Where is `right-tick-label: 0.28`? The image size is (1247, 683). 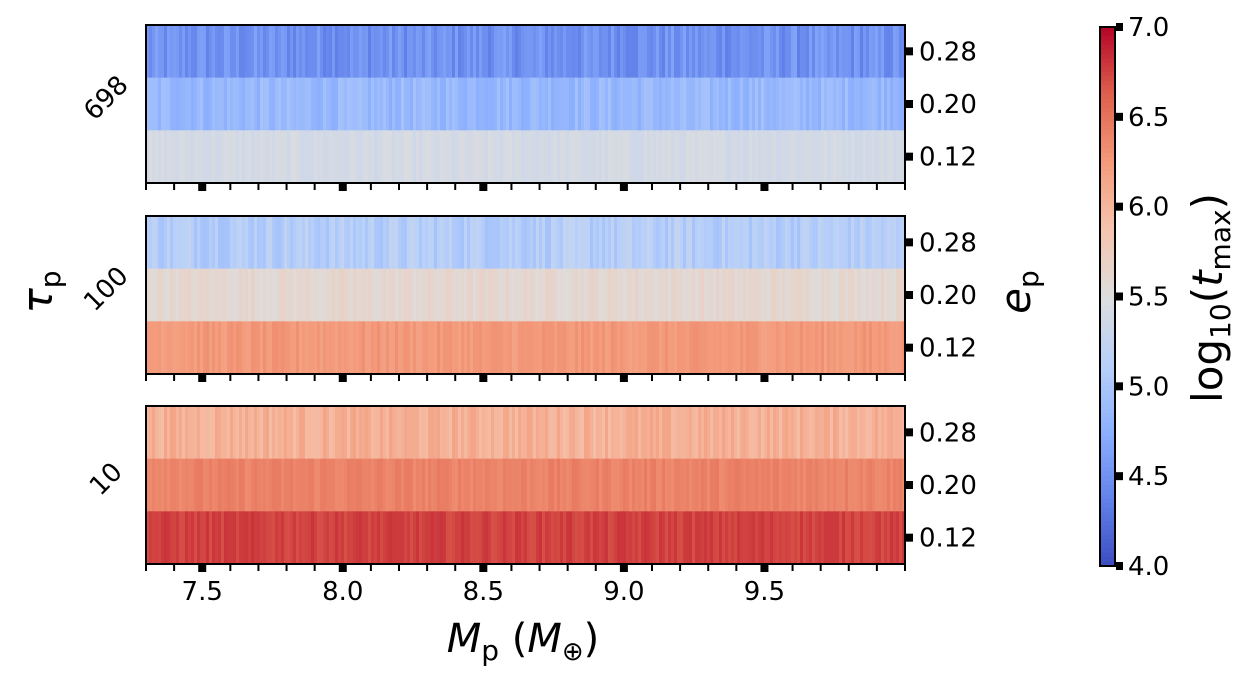 right-tick-label: 0.28 is located at coordinates (948, 243).